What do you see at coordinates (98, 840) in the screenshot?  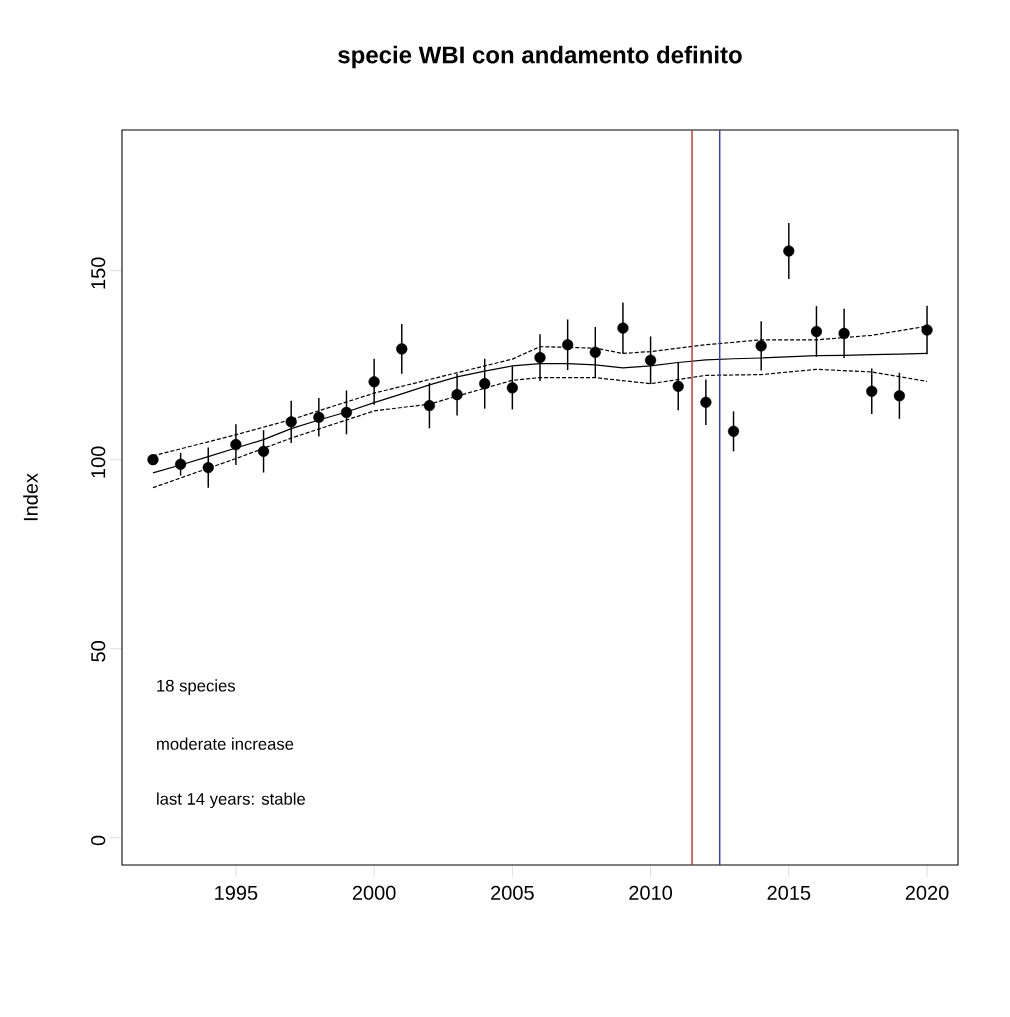 I see `y-tick-label: 0` at bounding box center [98, 840].